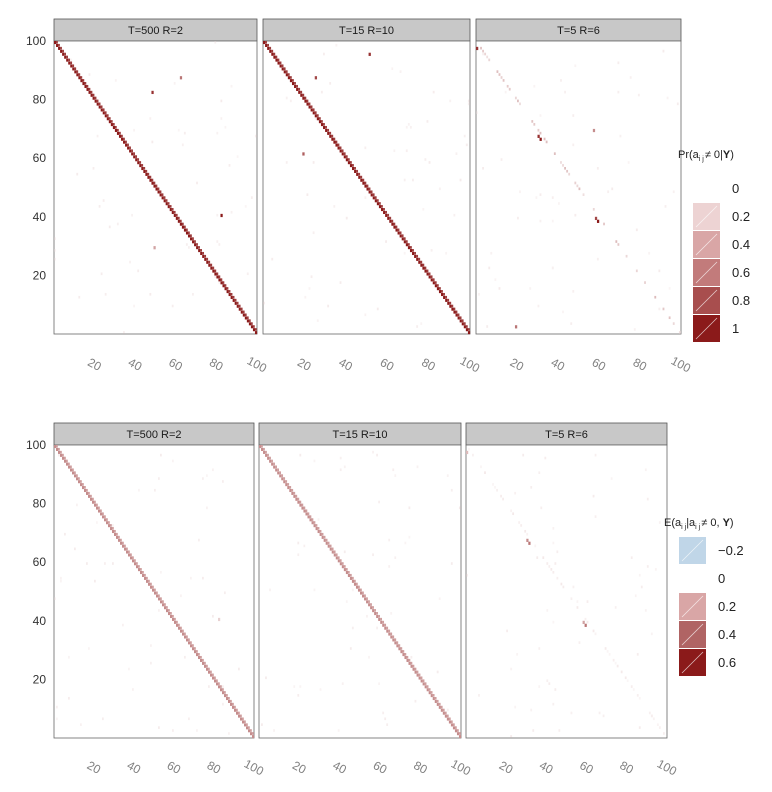  What do you see at coordinates (40, 621) in the screenshot?
I see `y-tick-label: 40` at bounding box center [40, 621].